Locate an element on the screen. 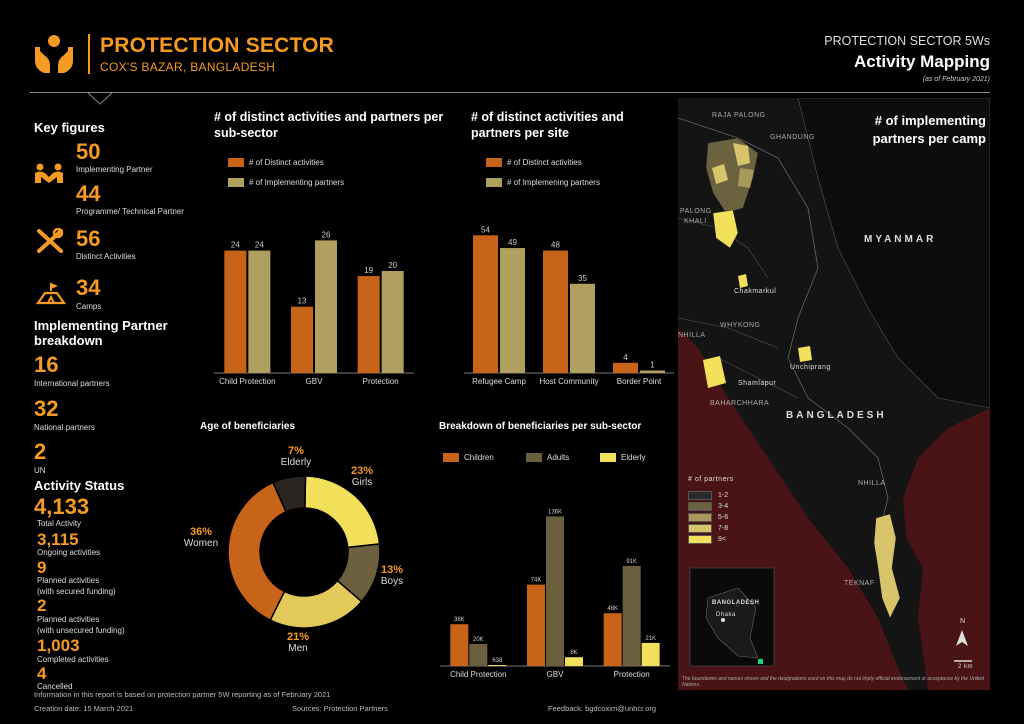 Image resolution: width=1024 pixels, height=724 pixels. key-figures-title: Key figures is located at coordinates (69, 127).